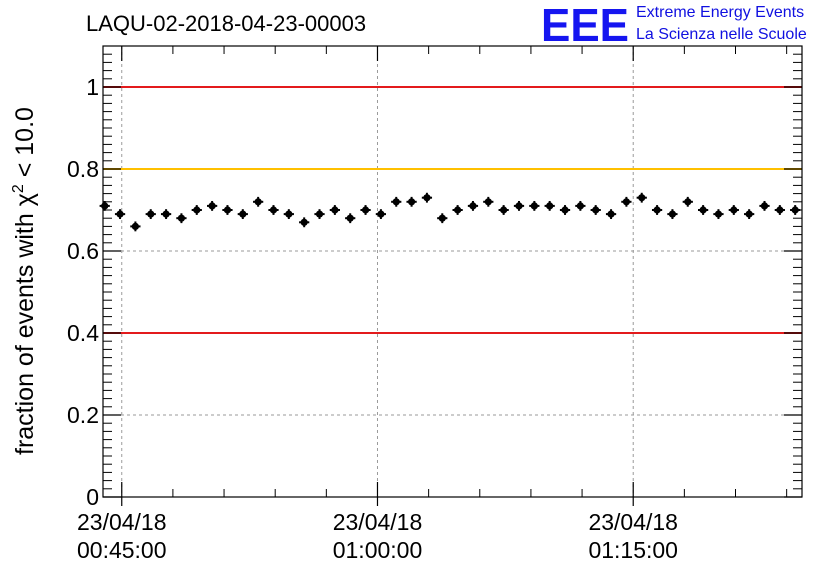 The height and width of the screenshot is (572, 836). What do you see at coordinates (83, 169) in the screenshot?
I see `y-tick-label: 0.8` at bounding box center [83, 169].